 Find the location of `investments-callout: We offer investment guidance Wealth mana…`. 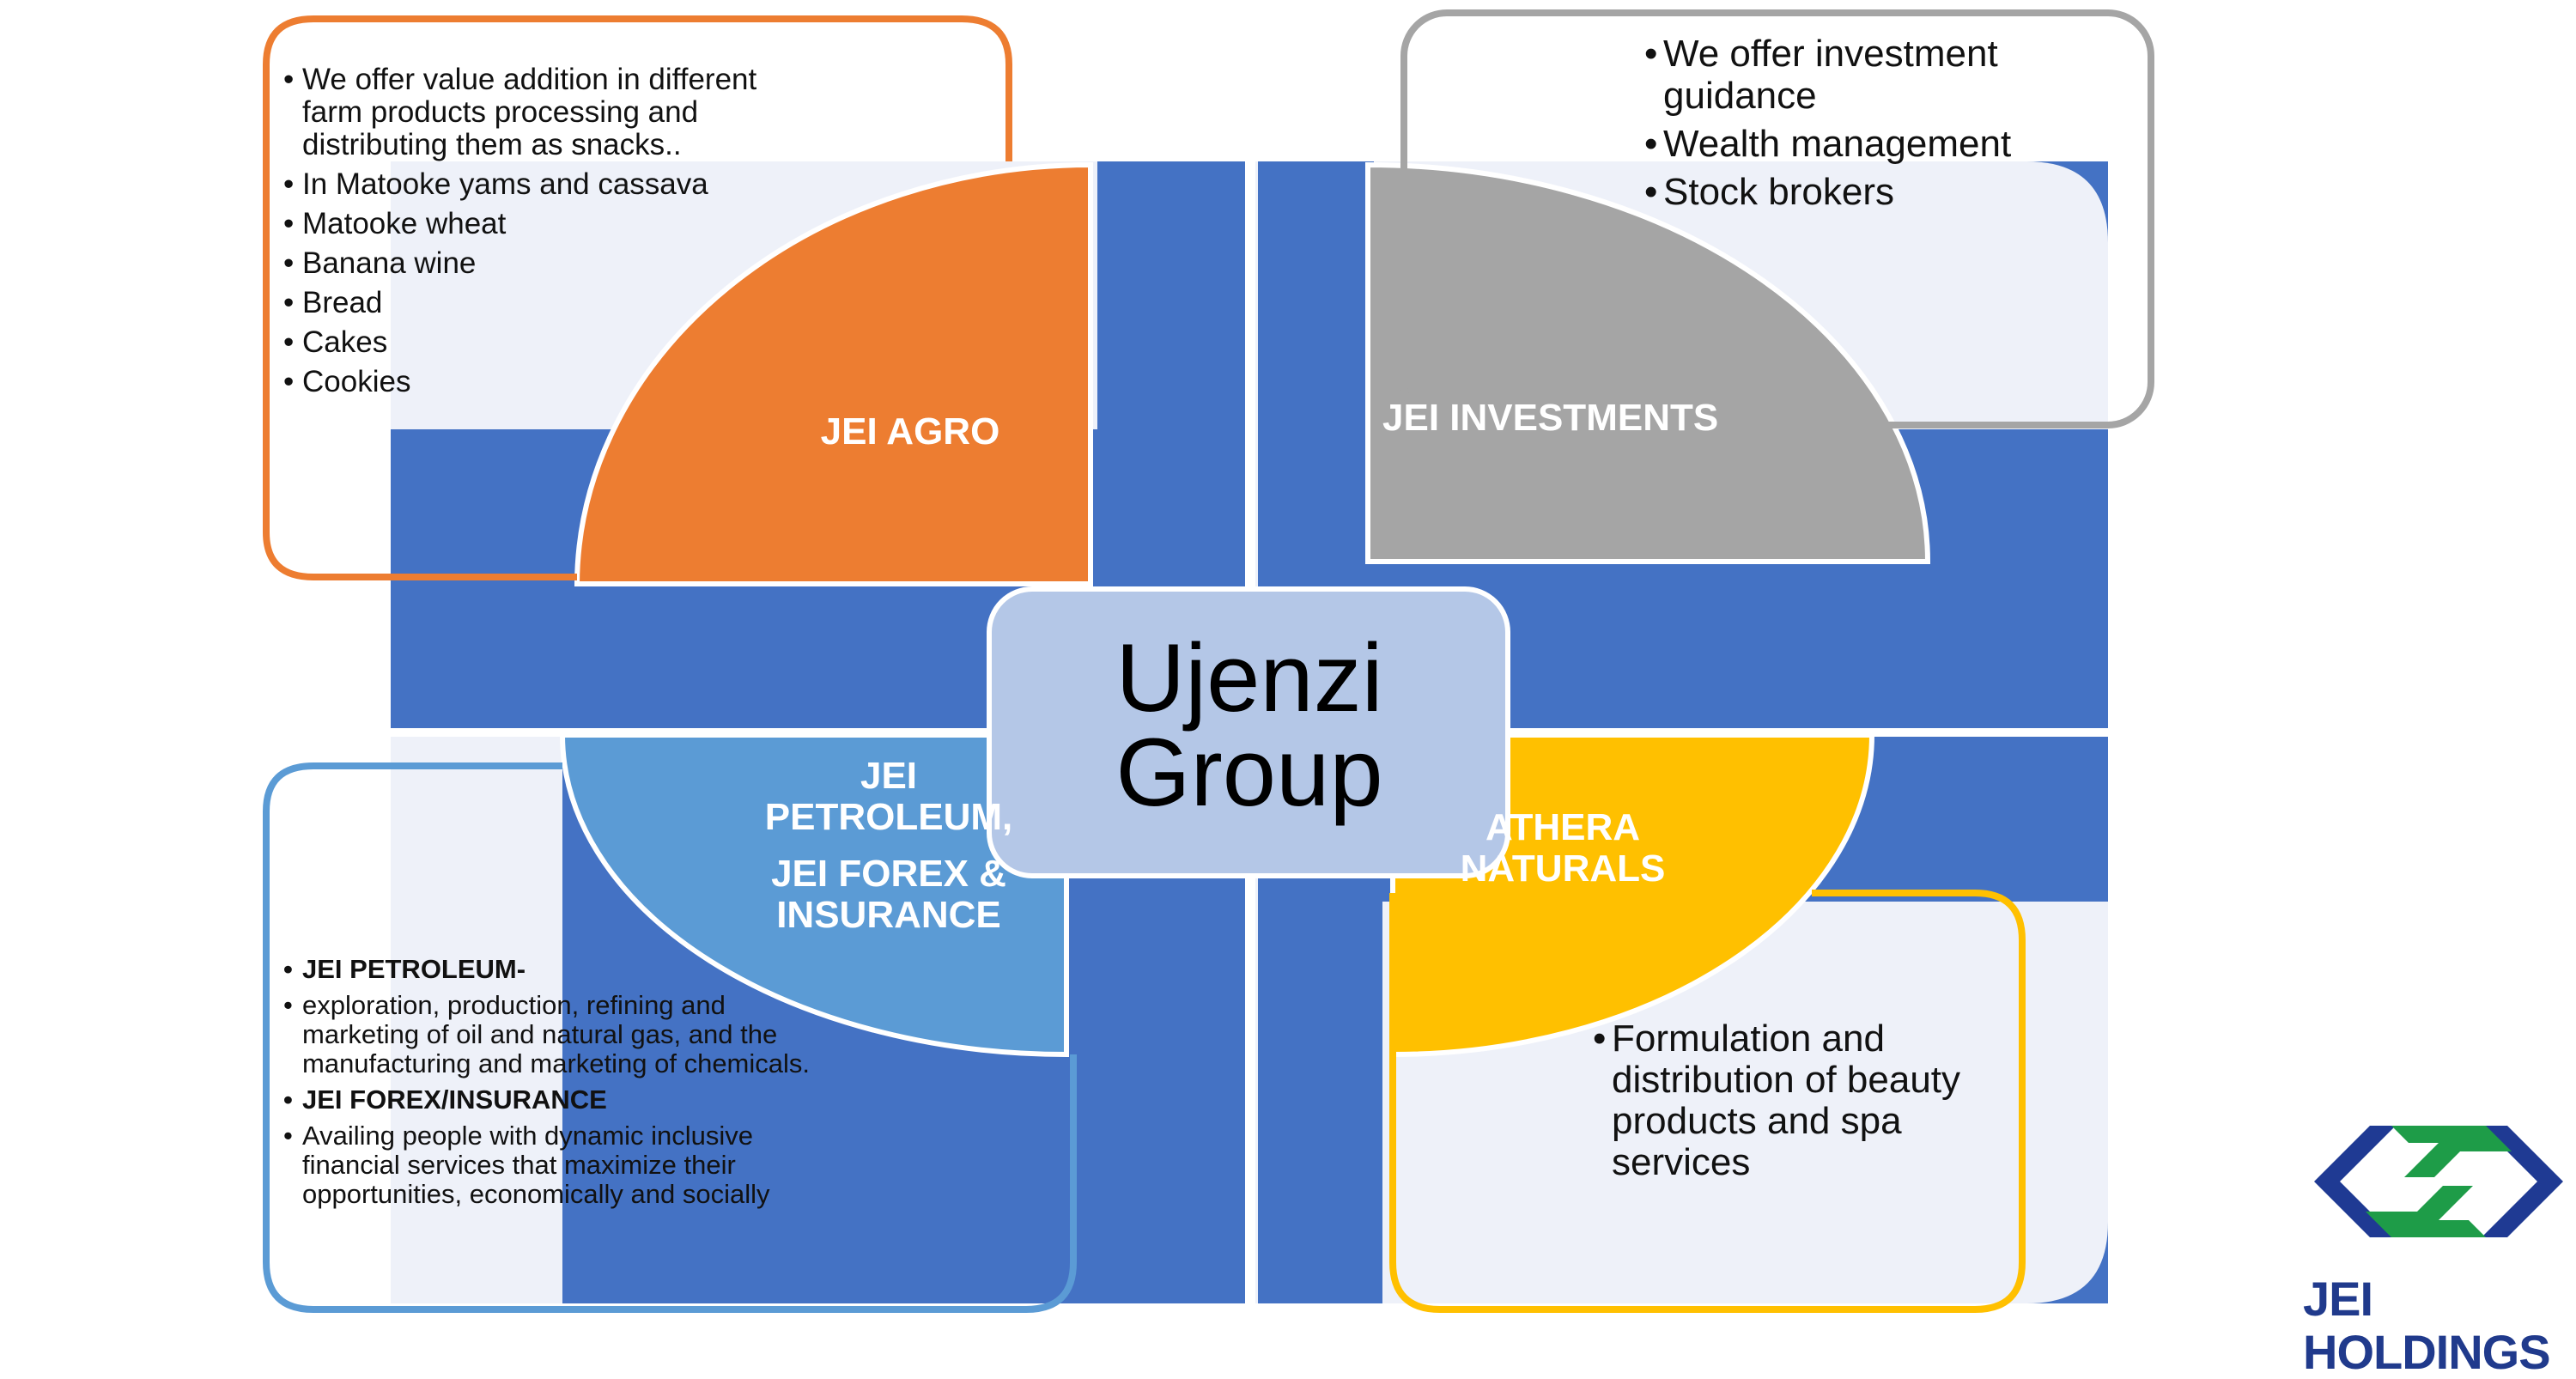

investments-callout: We offer investment guidance Wealth mana… is located at coordinates (1867, 126).